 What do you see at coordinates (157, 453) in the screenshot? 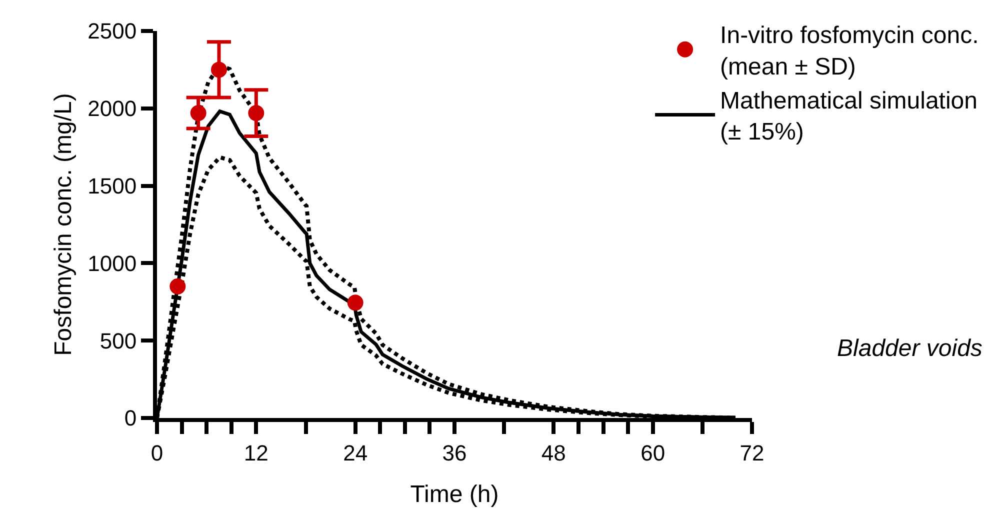
I see `x-tick-label: 0` at bounding box center [157, 453].